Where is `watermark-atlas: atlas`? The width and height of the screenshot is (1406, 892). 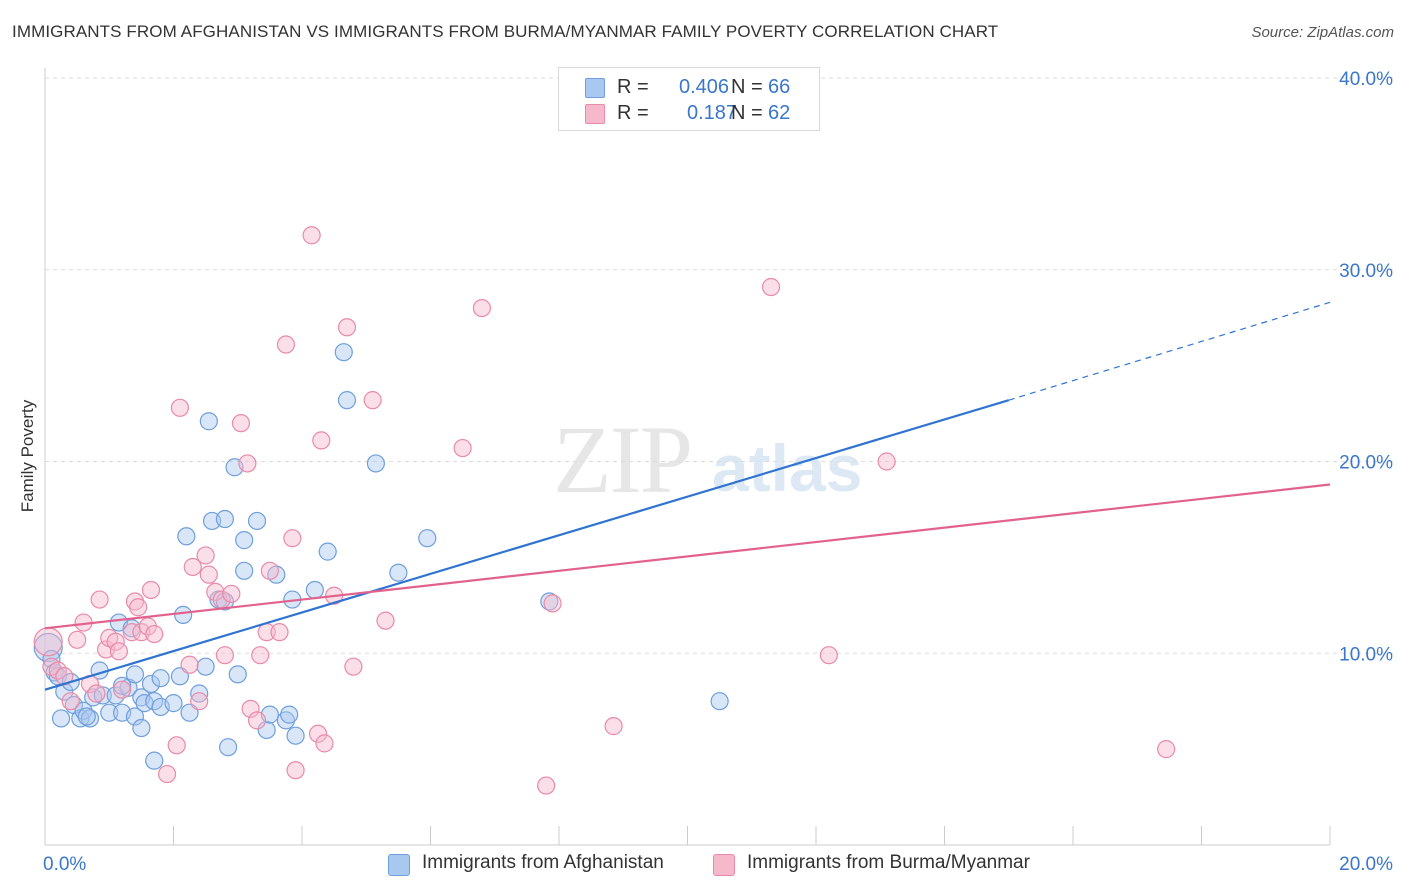 watermark-atlas: atlas is located at coordinates (787, 468).